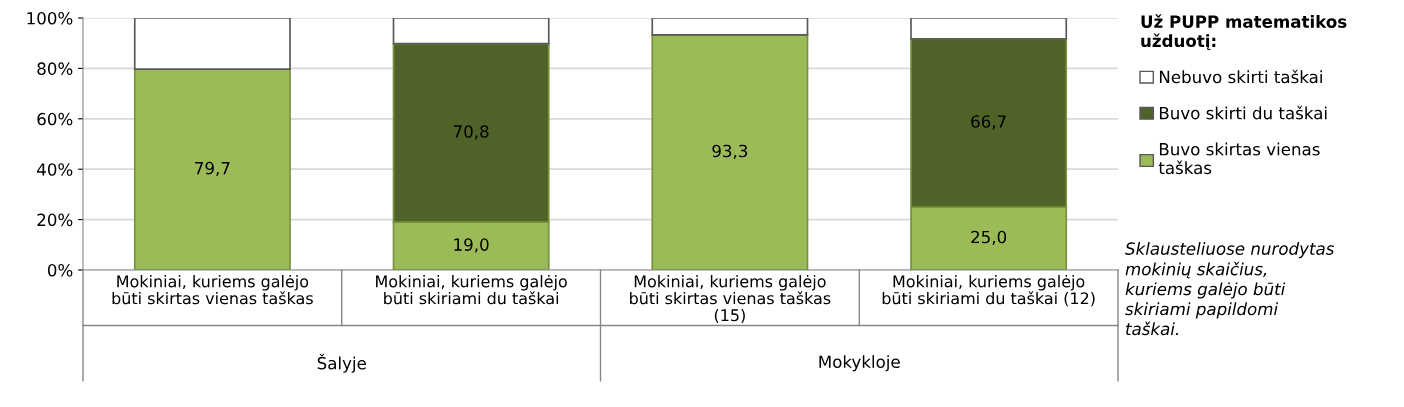  What do you see at coordinates (730, 299) in the screenshot?
I see `x-tick-label: Mokiniai, kuriems galėjo būti skirtas vienas taškas (15)` at bounding box center [730, 299].